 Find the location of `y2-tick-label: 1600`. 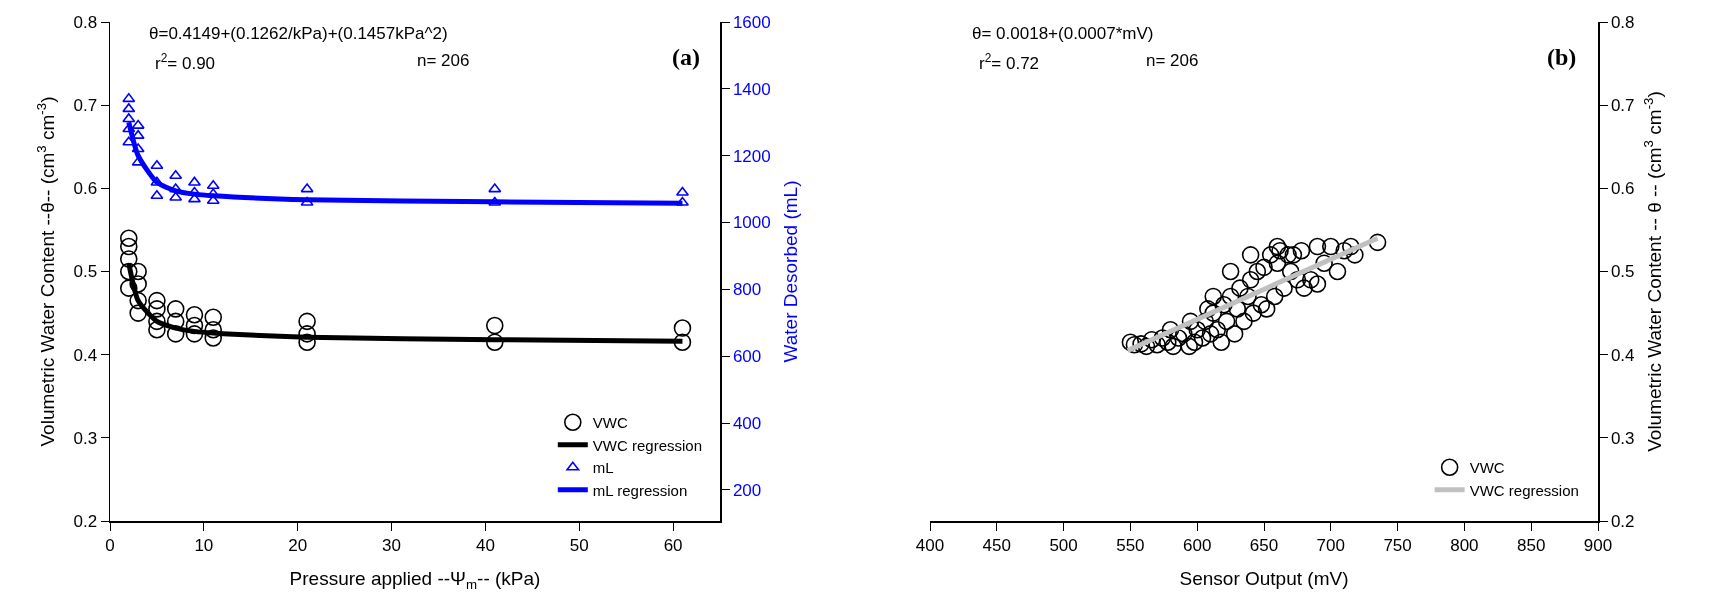

y2-tick-label: 1600 is located at coordinates (751, 22).